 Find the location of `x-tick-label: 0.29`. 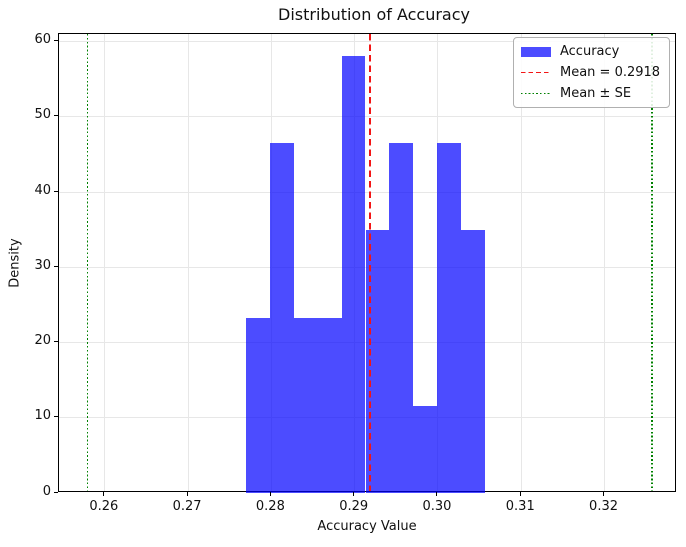

x-tick-label: 0.29 is located at coordinates (354, 506).